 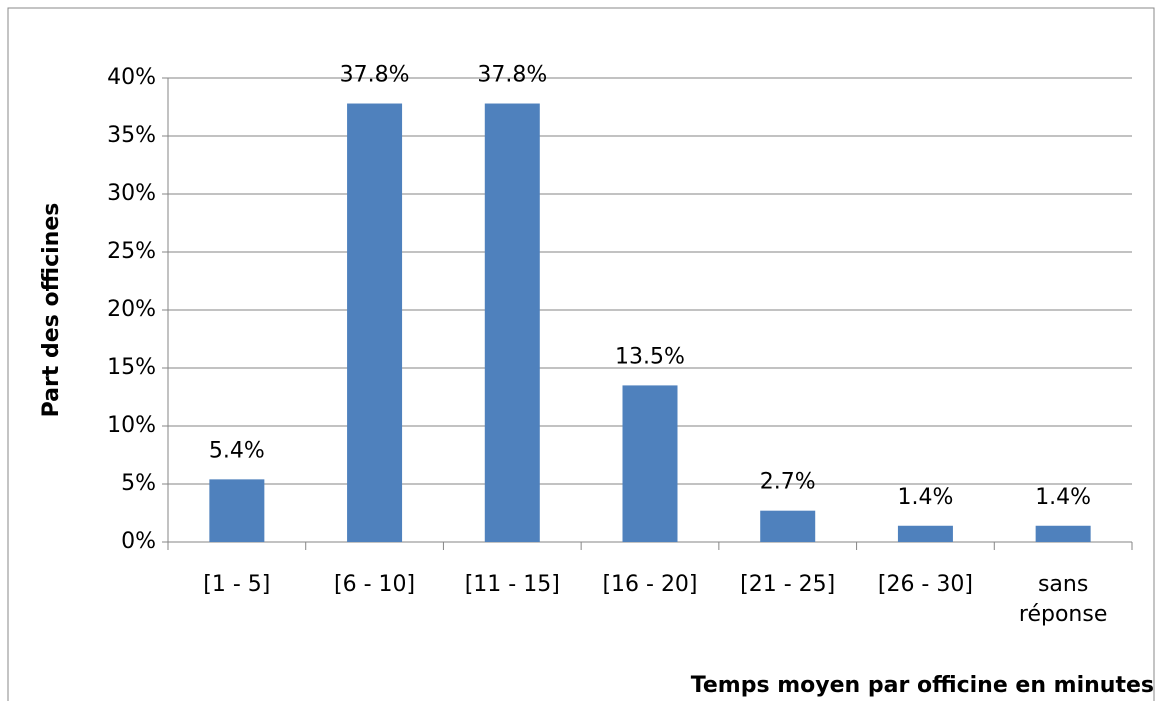 What do you see at coordinates (131, 309) in the screenshot?
I see `y-tick-label: 20%` at bounding box center [131, 309].